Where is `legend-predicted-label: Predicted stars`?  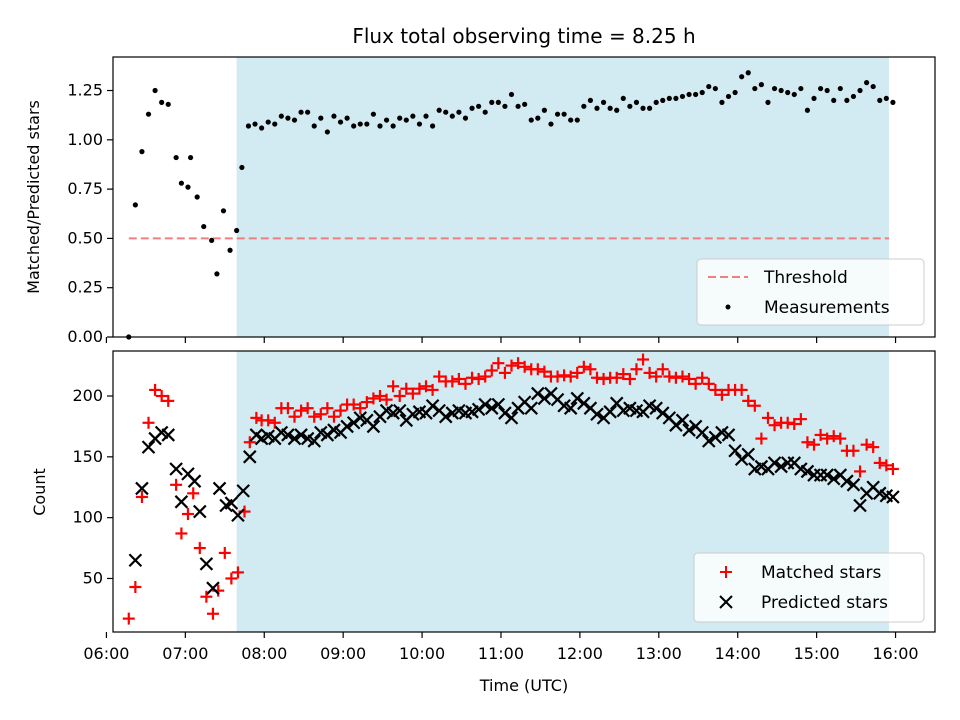 legend-predicted-label: Predicted stars is located at coordinates (824, 603).